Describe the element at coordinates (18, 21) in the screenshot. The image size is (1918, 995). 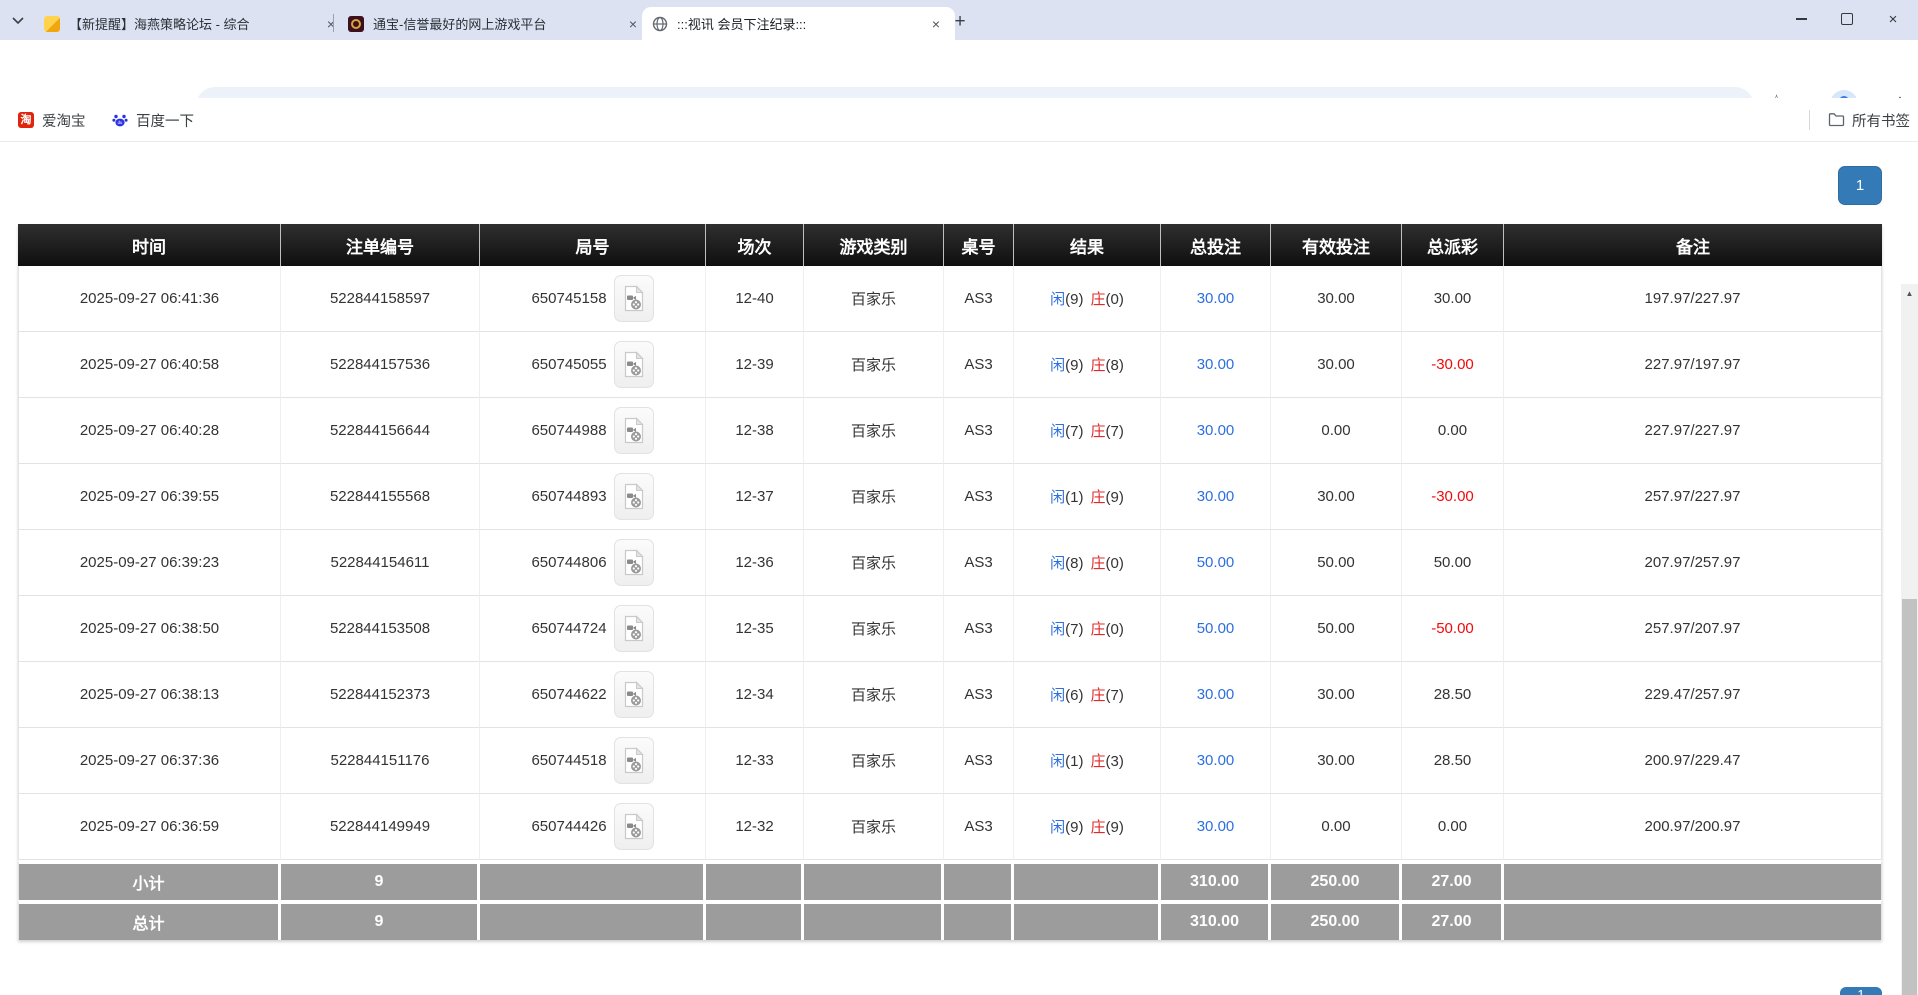
I see `chevron-down-icon` at that location.